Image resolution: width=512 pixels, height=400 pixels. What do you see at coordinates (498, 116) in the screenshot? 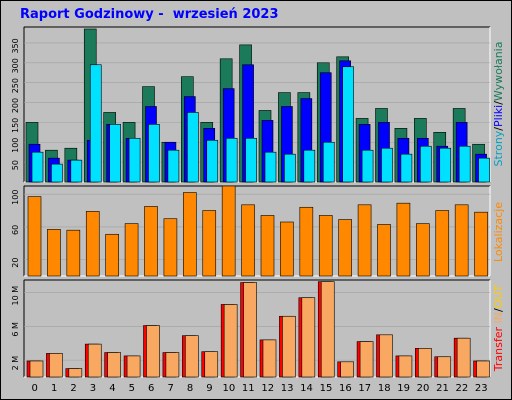
I see `top-legend-part: Pliki` at bounding box center [498, 116].